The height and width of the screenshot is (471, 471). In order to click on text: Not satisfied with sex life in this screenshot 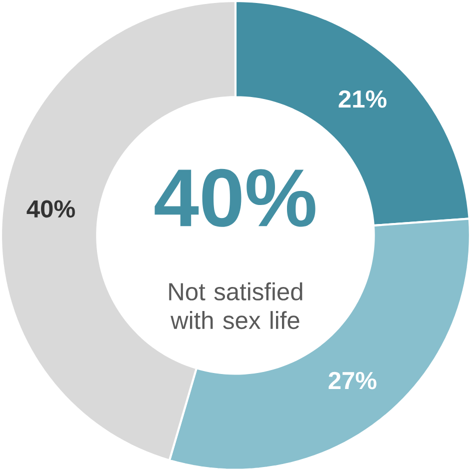, I will do `click(235, 306)`.